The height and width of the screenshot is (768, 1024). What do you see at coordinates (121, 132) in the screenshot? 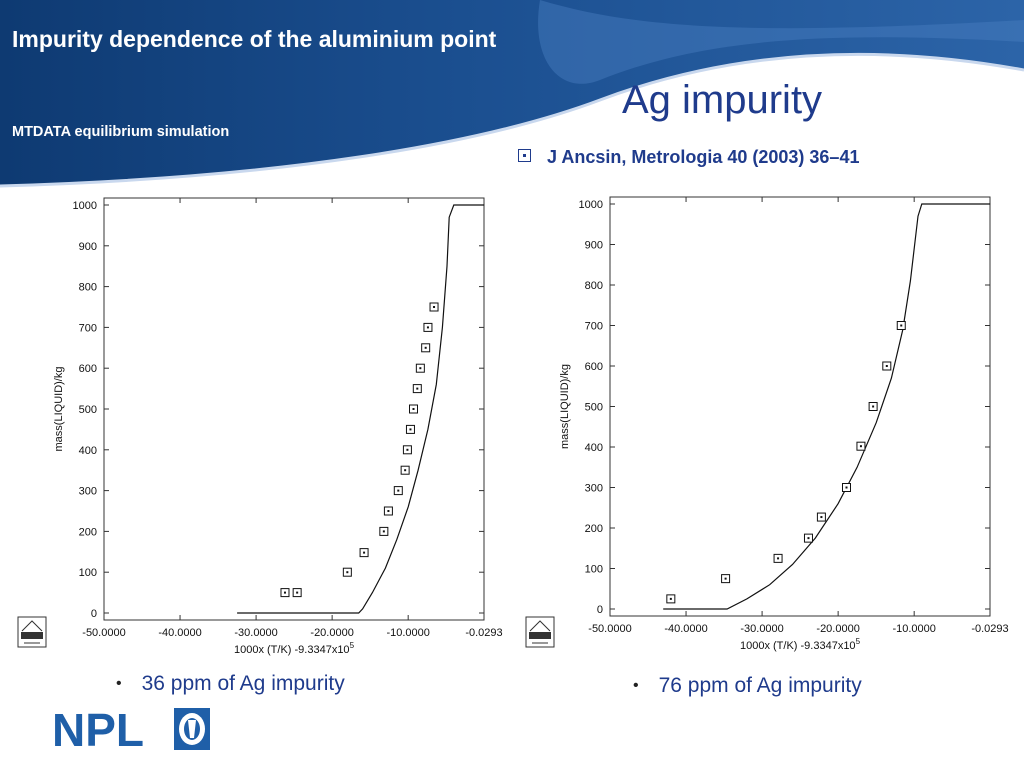
I see `slide-header-subtitle: MTDATA equilibrium simulation` at bounding box center [121, 132].